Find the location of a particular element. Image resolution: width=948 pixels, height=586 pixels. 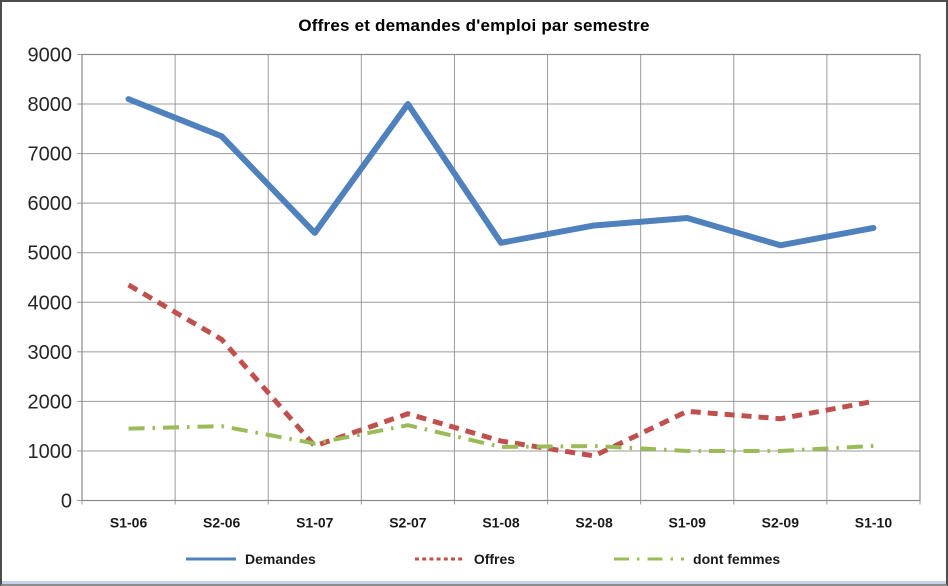

x-axis-label: S2-06 is located at coordinates (222, 523).